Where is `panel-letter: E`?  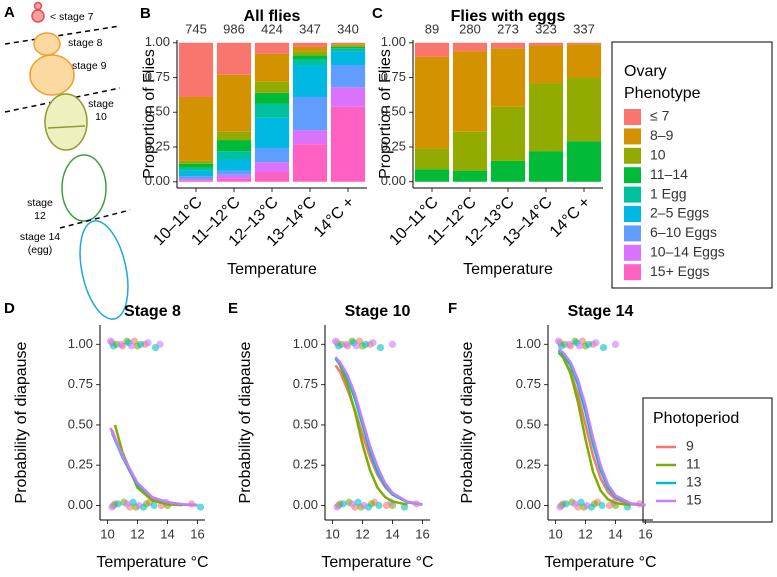 panel-letter: E is located at coordinates (233, 308).